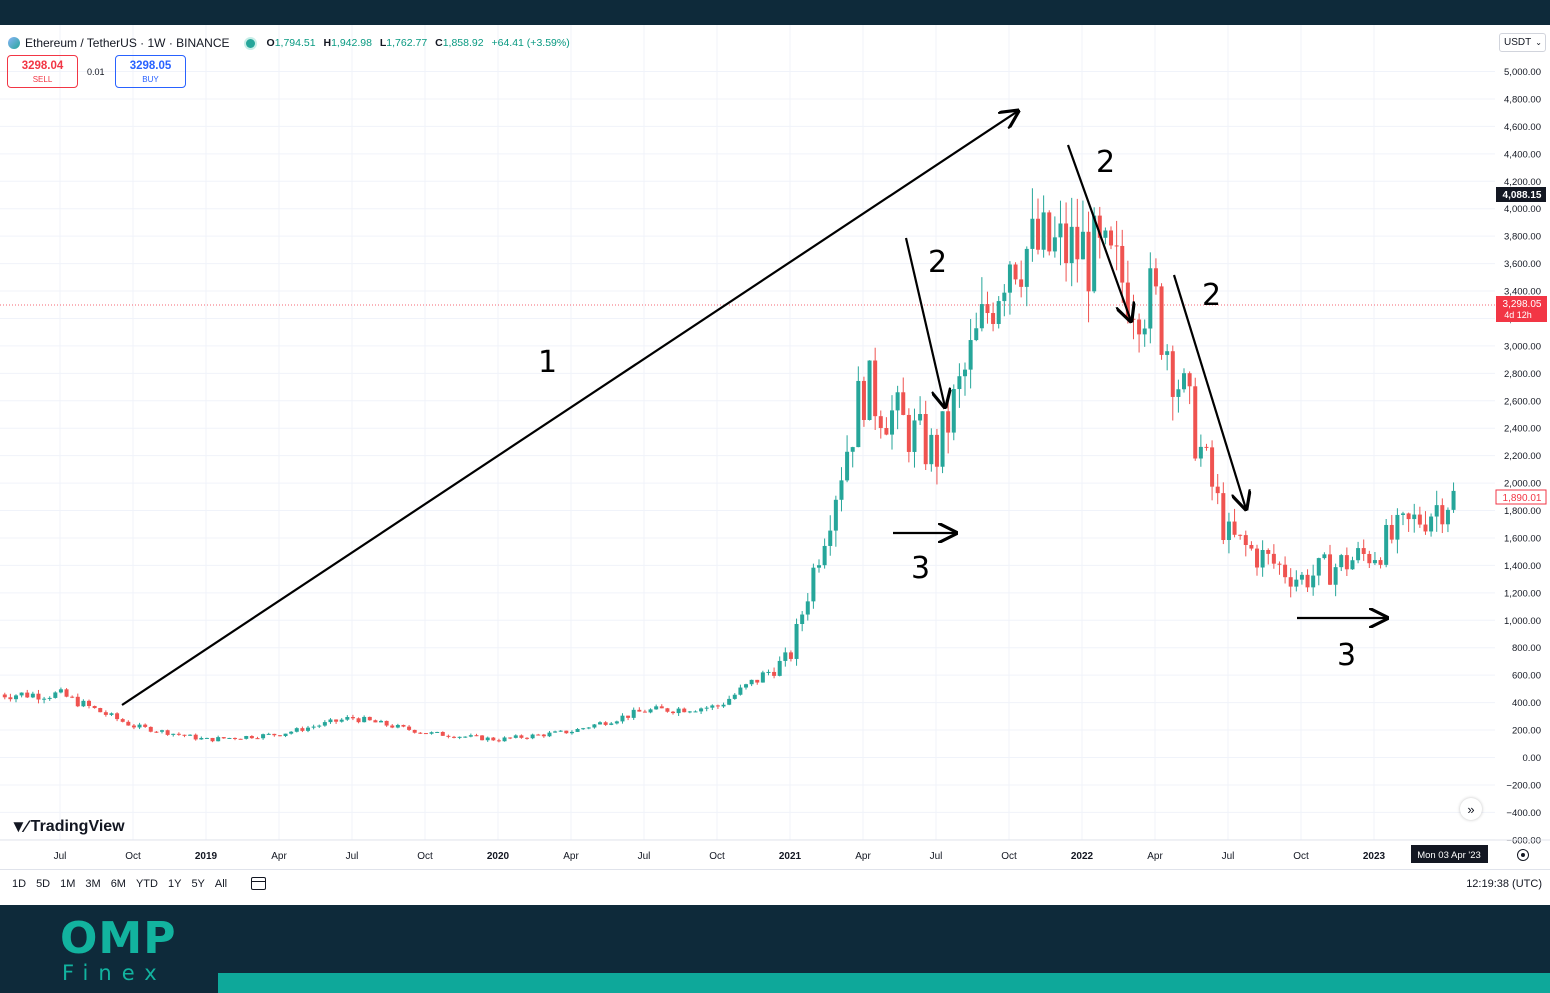  What do you see at coordinates (1523, 855) in the screenshot?
I see `gear-icon` at bounding box center [1523, 855].